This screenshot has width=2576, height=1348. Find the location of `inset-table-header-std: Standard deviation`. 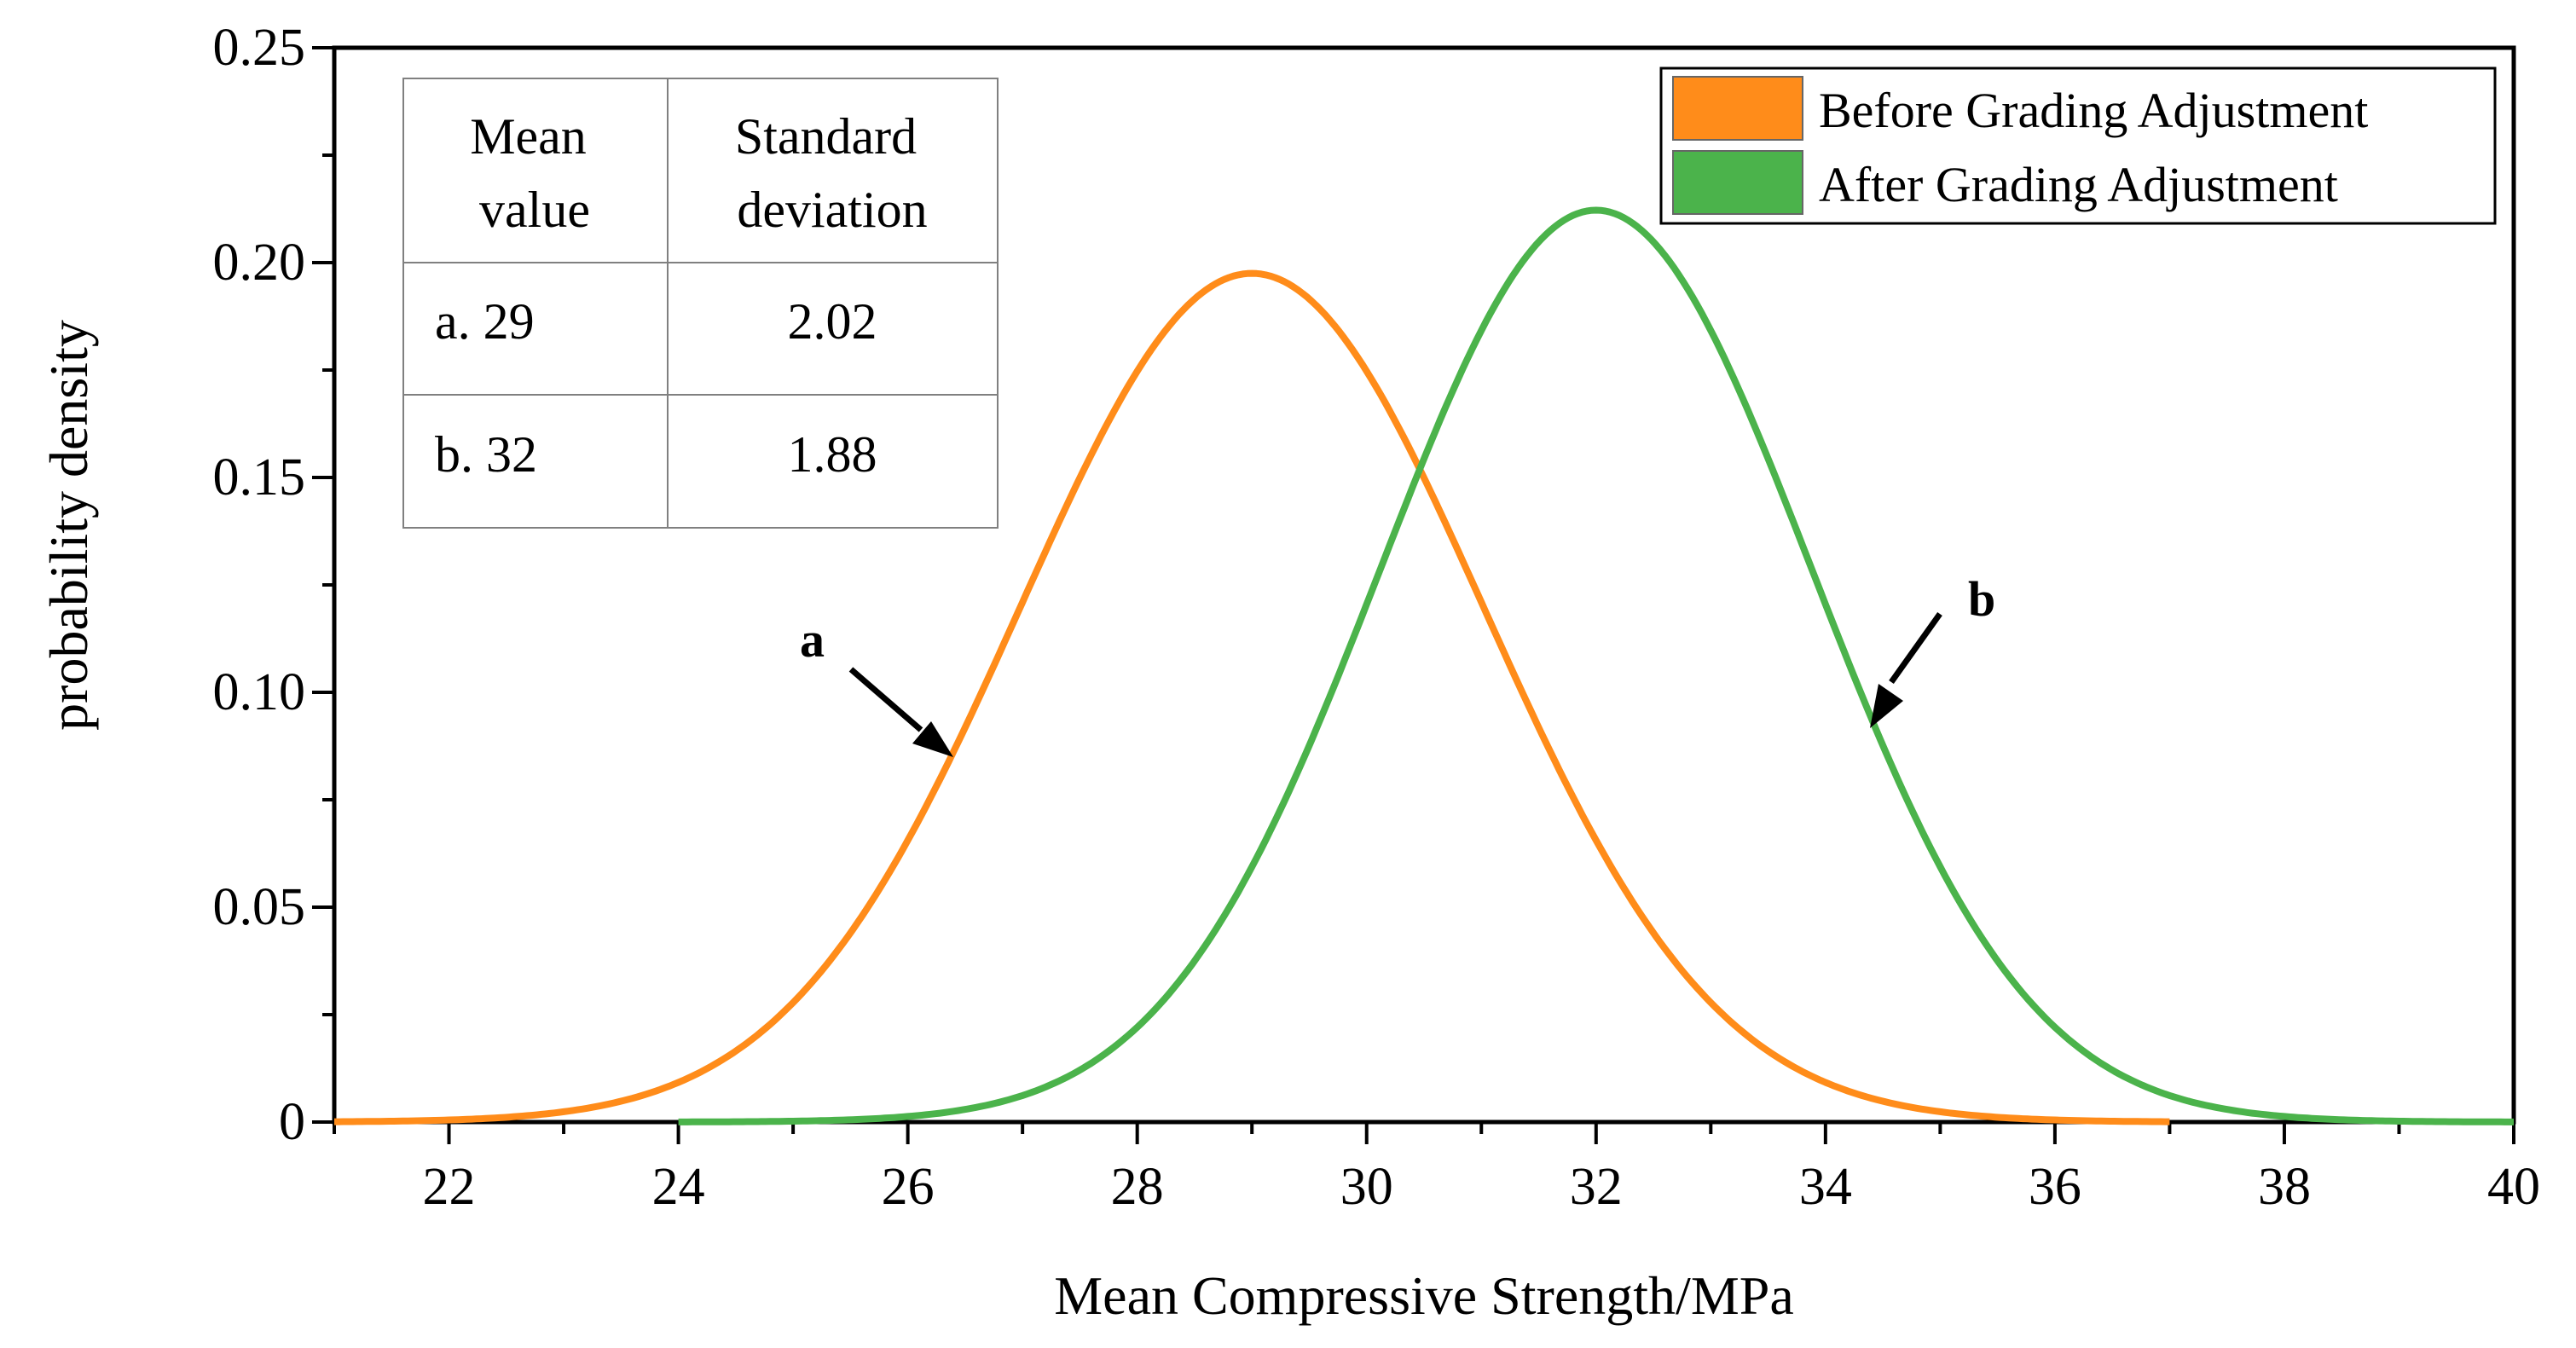

inset-table-header-std: Standard deviation is located at coordinates (832, 173).